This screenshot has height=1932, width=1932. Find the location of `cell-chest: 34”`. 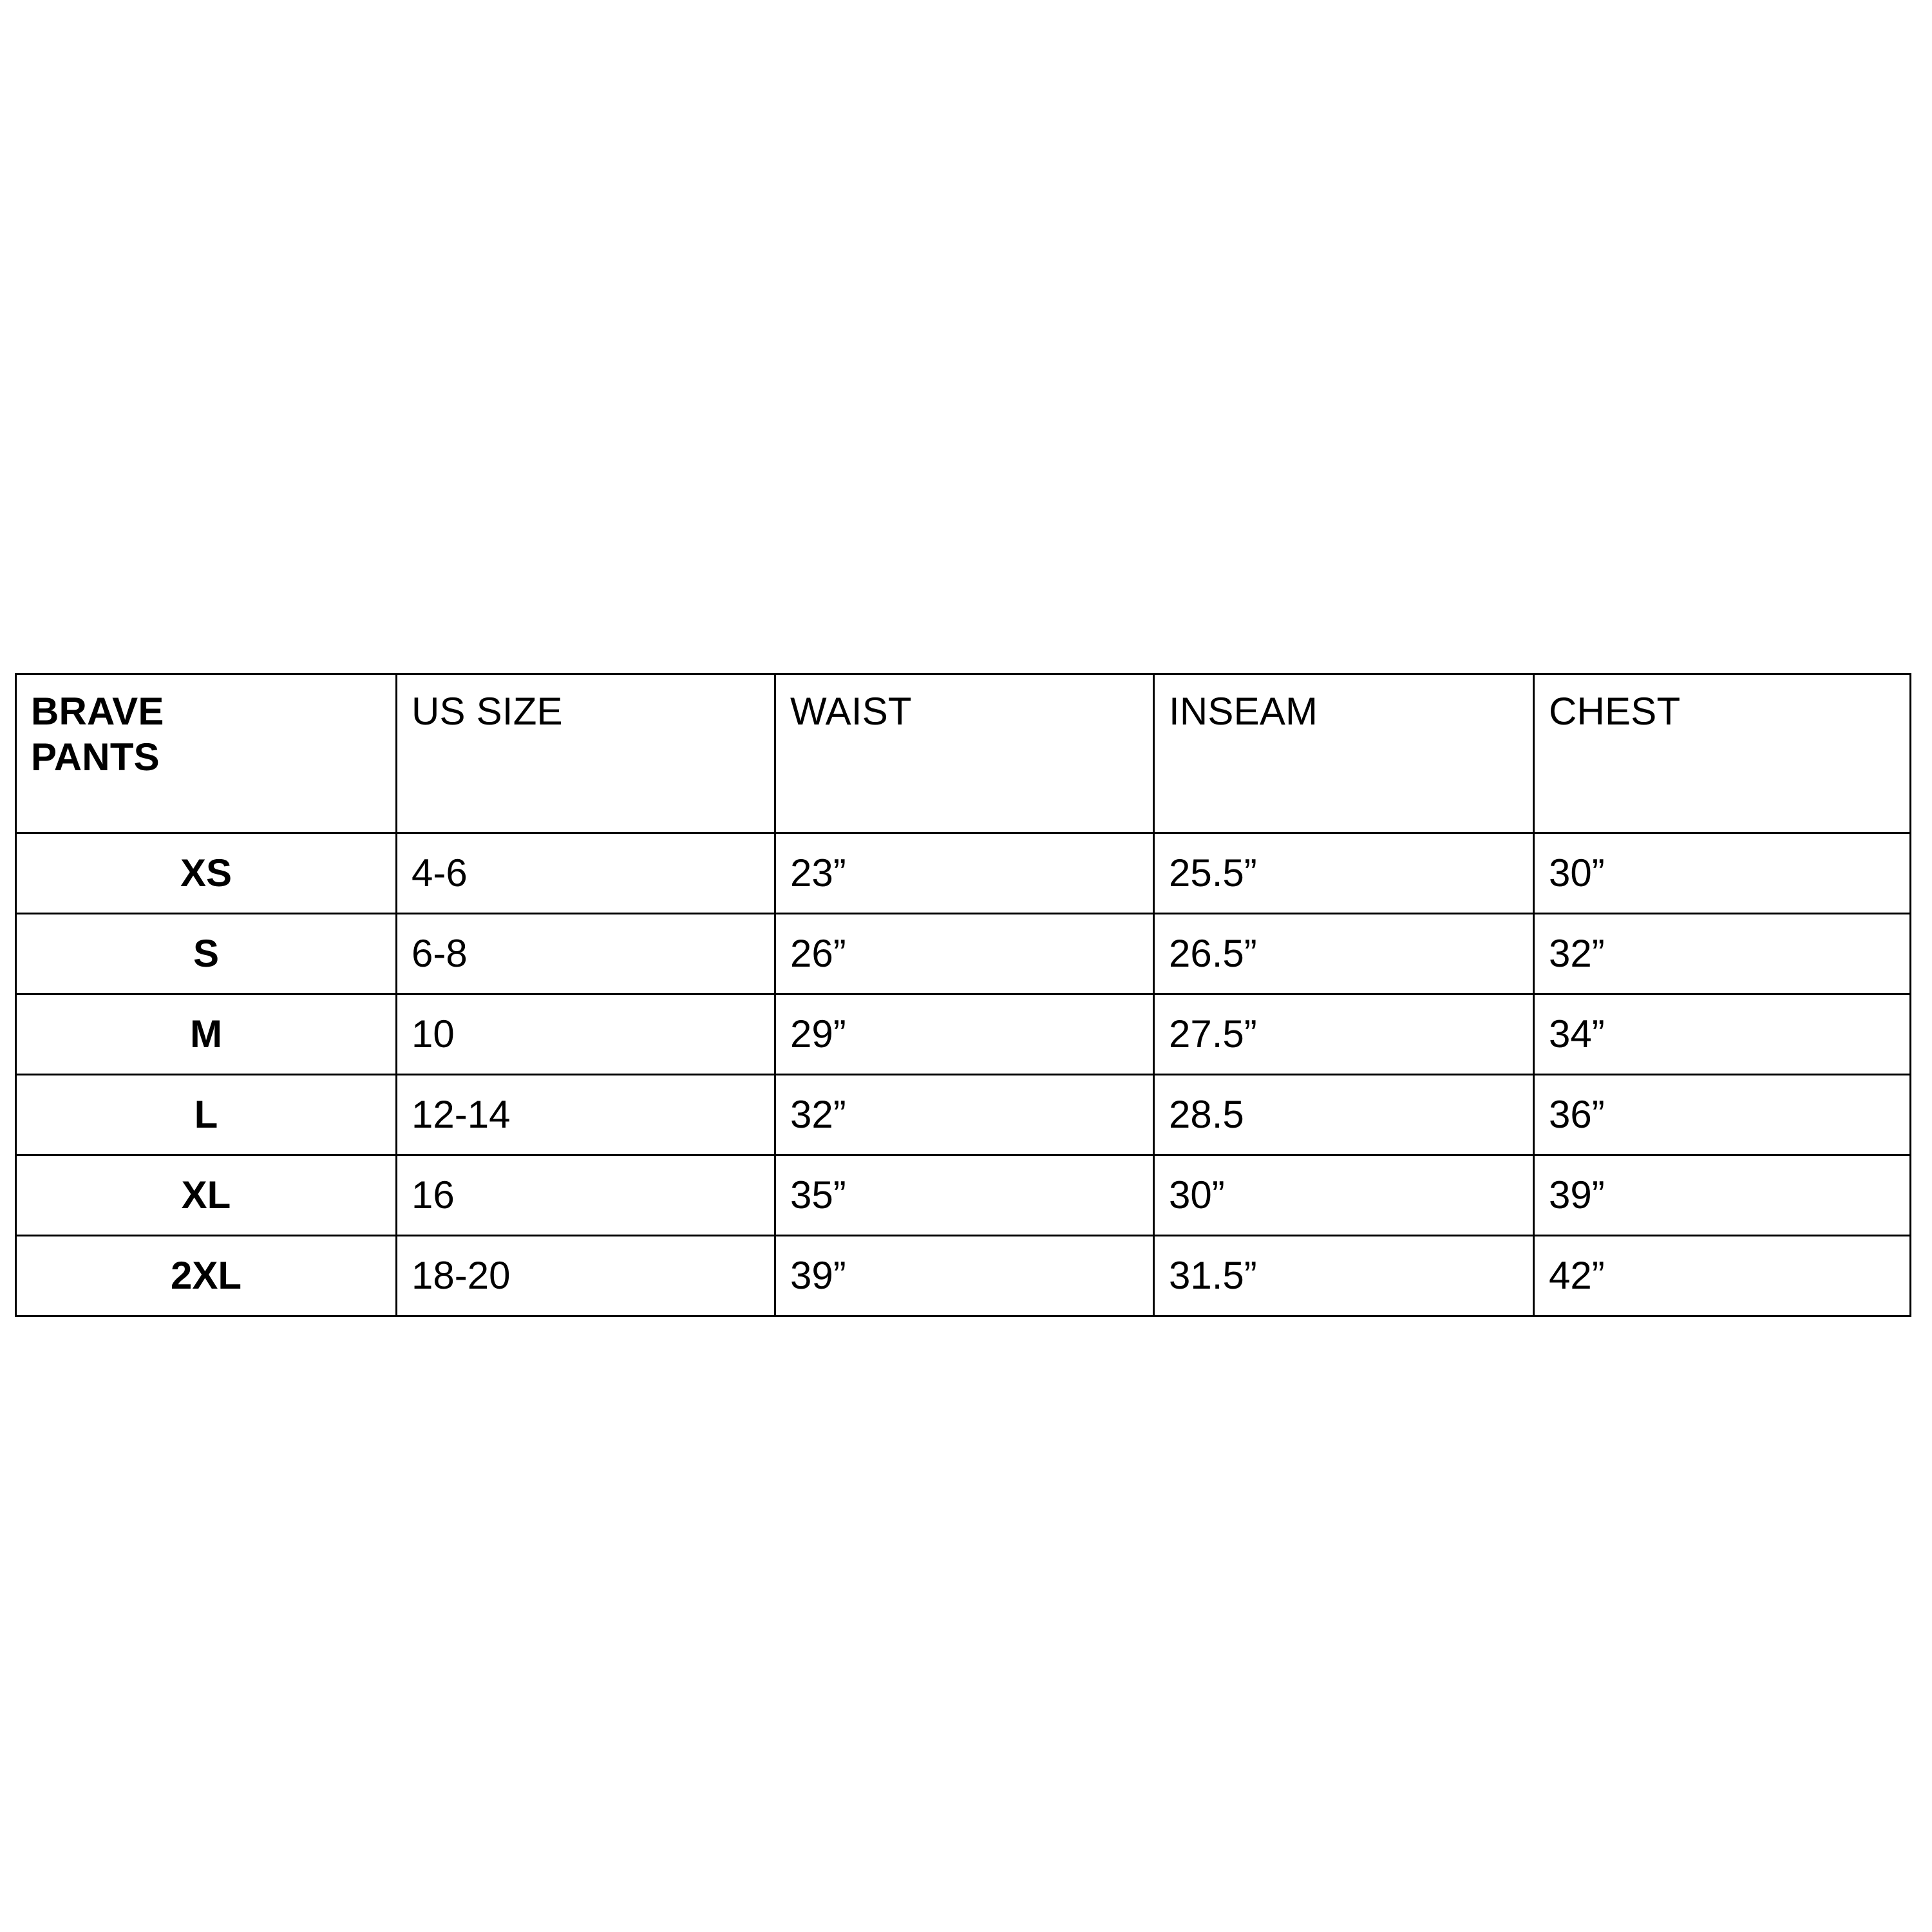

cell-chest: 34” is located at coordinates (1722, 1034).